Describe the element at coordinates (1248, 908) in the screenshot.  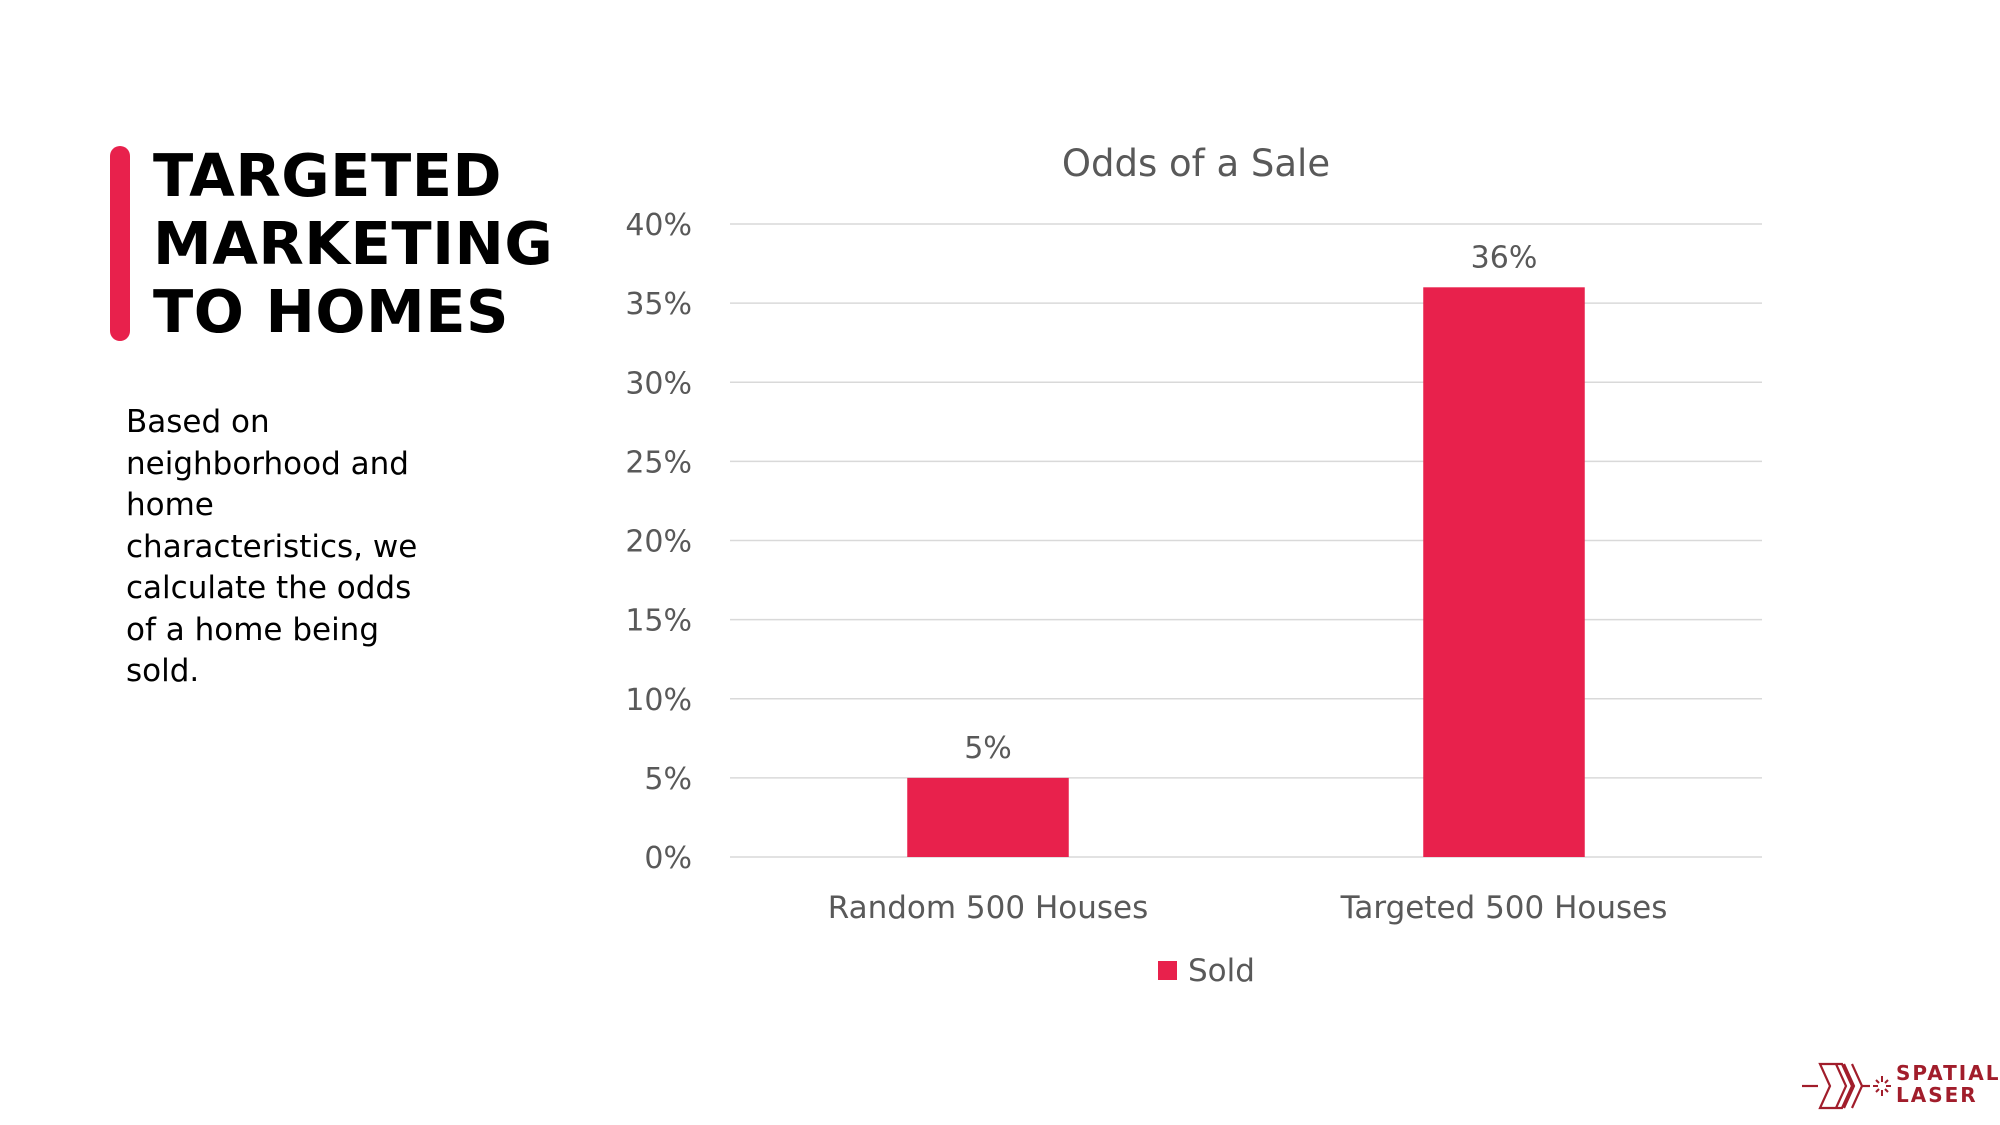
I see `chart-x-axis: Random 500 Houses Targeted 500 Houses` at that location.